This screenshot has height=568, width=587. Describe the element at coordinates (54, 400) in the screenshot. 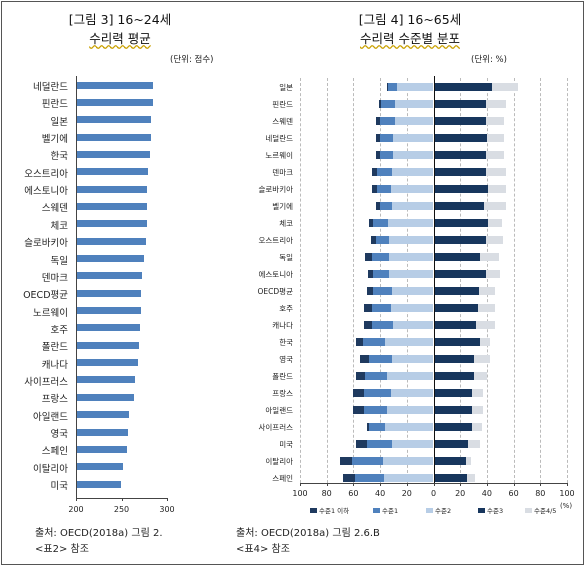

I see `left-category-label: 프랑스` at that location.